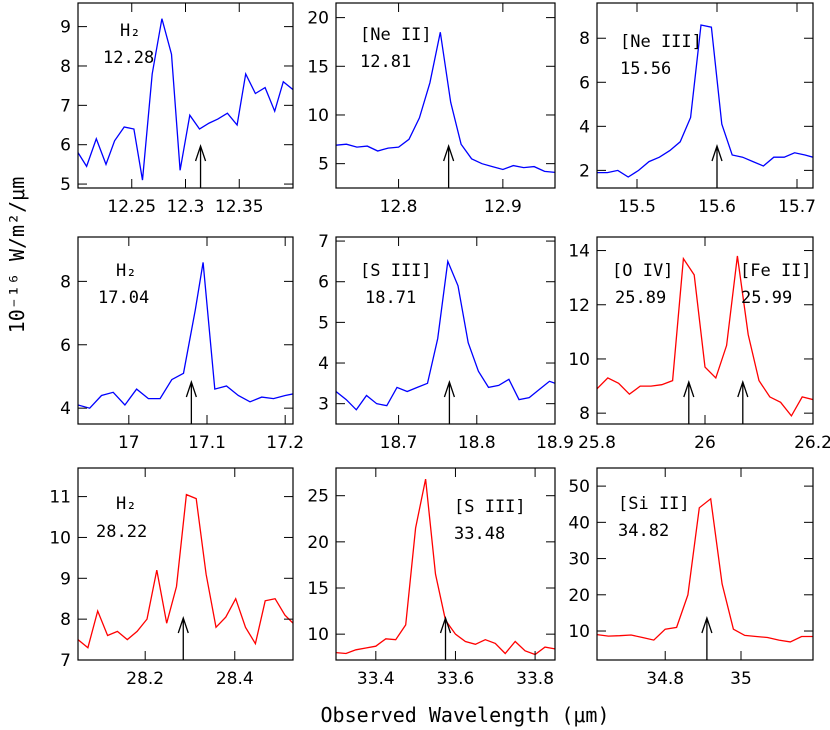 The width and height of the screenshot is (830, 730). I want to click on y-tick-label: 2, so click(584, 171).